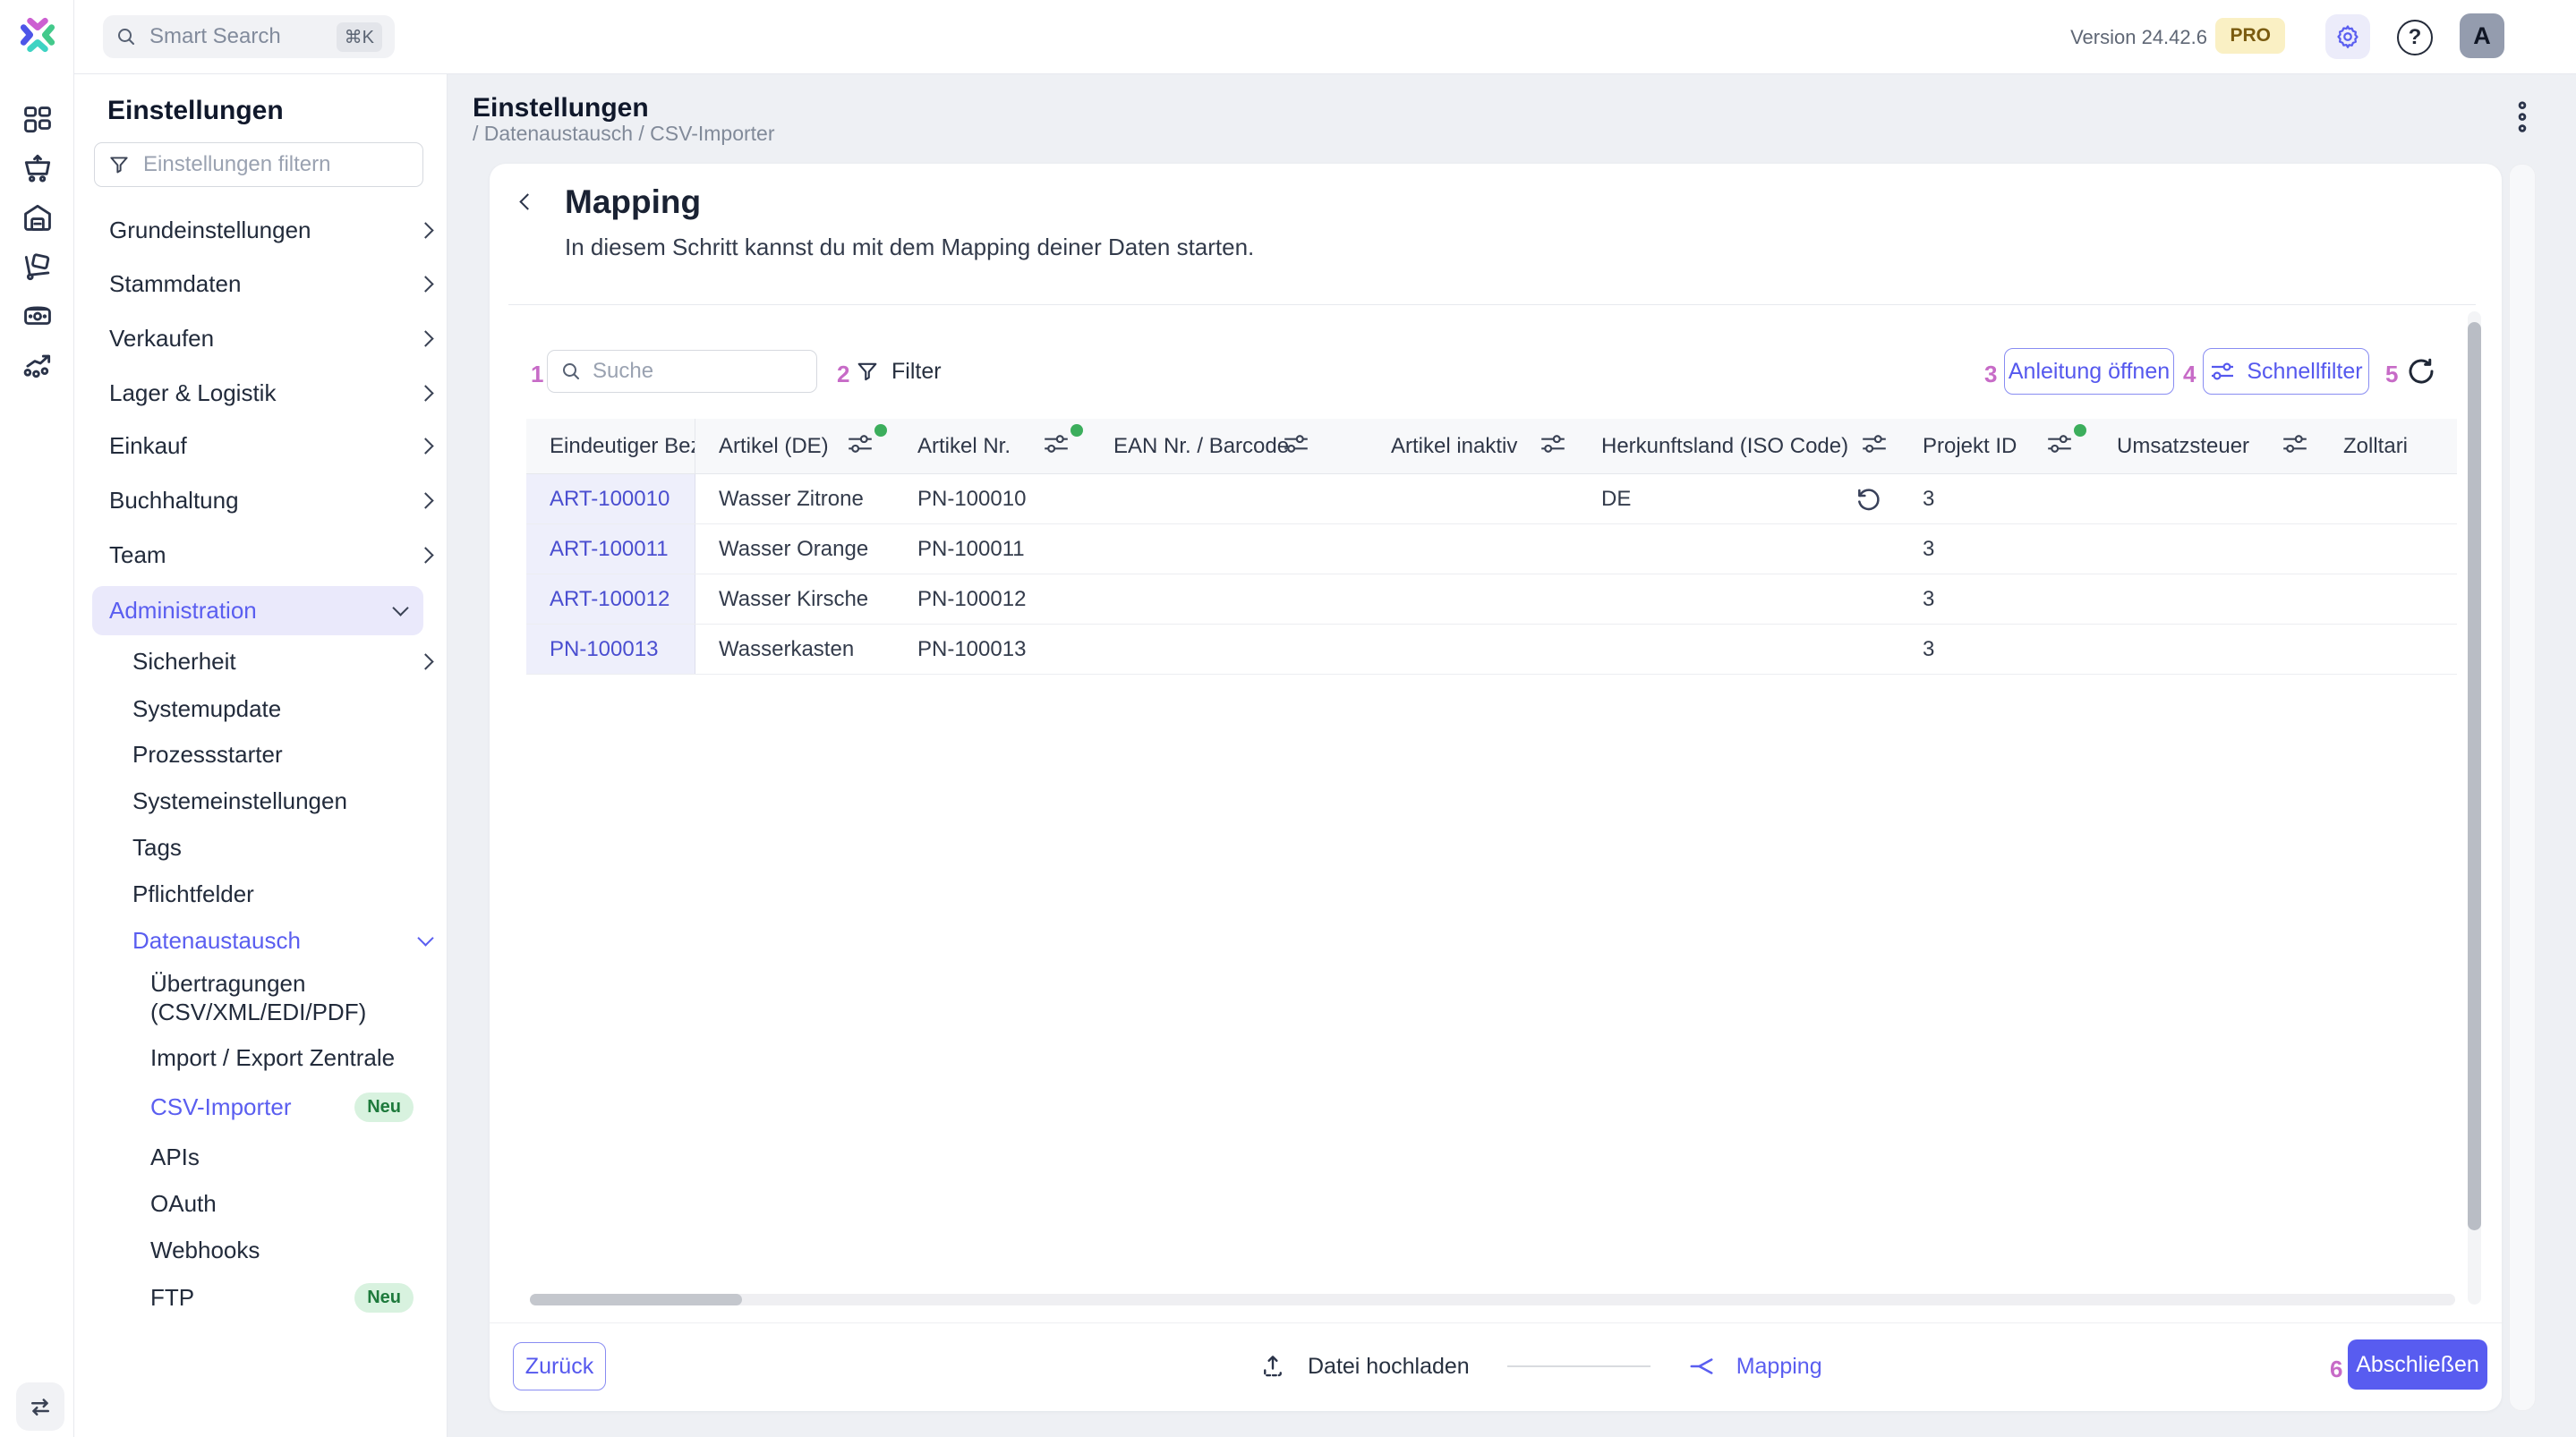 Image resolution: width=2576 pixels, height=1437 pixels. I want to click on filter-button: Filter, so click(898, 371).